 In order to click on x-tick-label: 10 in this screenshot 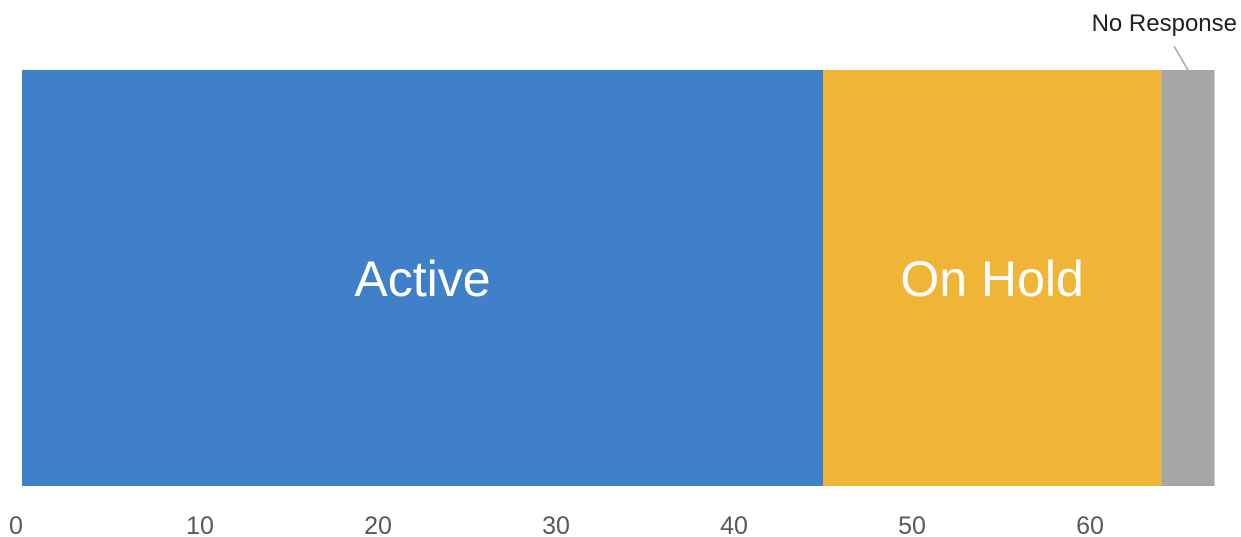, I will do `click(200, 524)`.